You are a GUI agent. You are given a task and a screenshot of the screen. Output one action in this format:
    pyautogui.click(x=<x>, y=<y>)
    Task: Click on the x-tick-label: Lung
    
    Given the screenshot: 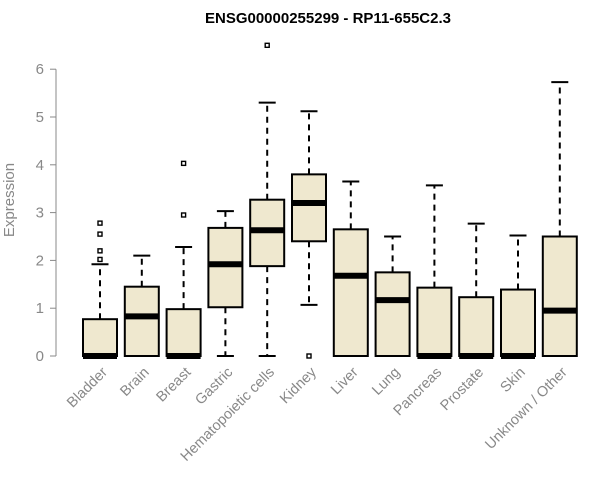 What is the action you would take?
    pyautogui.click(x=386, y=382)
    